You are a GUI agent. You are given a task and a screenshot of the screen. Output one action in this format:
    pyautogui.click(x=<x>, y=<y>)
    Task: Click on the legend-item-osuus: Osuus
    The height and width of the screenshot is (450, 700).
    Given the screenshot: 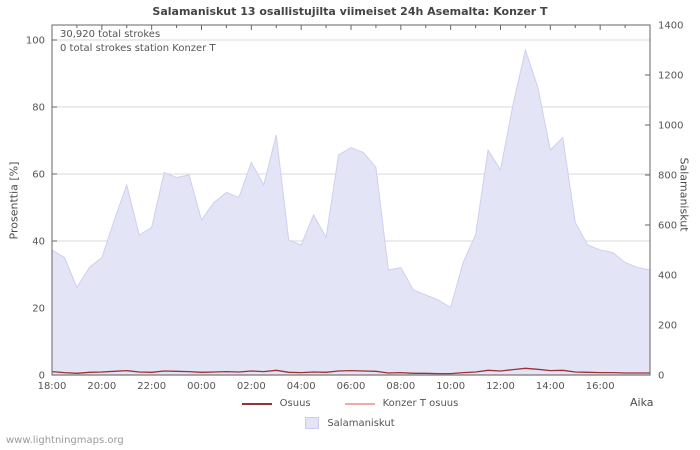 What is the action you would take?
    pyautogui.click(x=276, y=403)
    